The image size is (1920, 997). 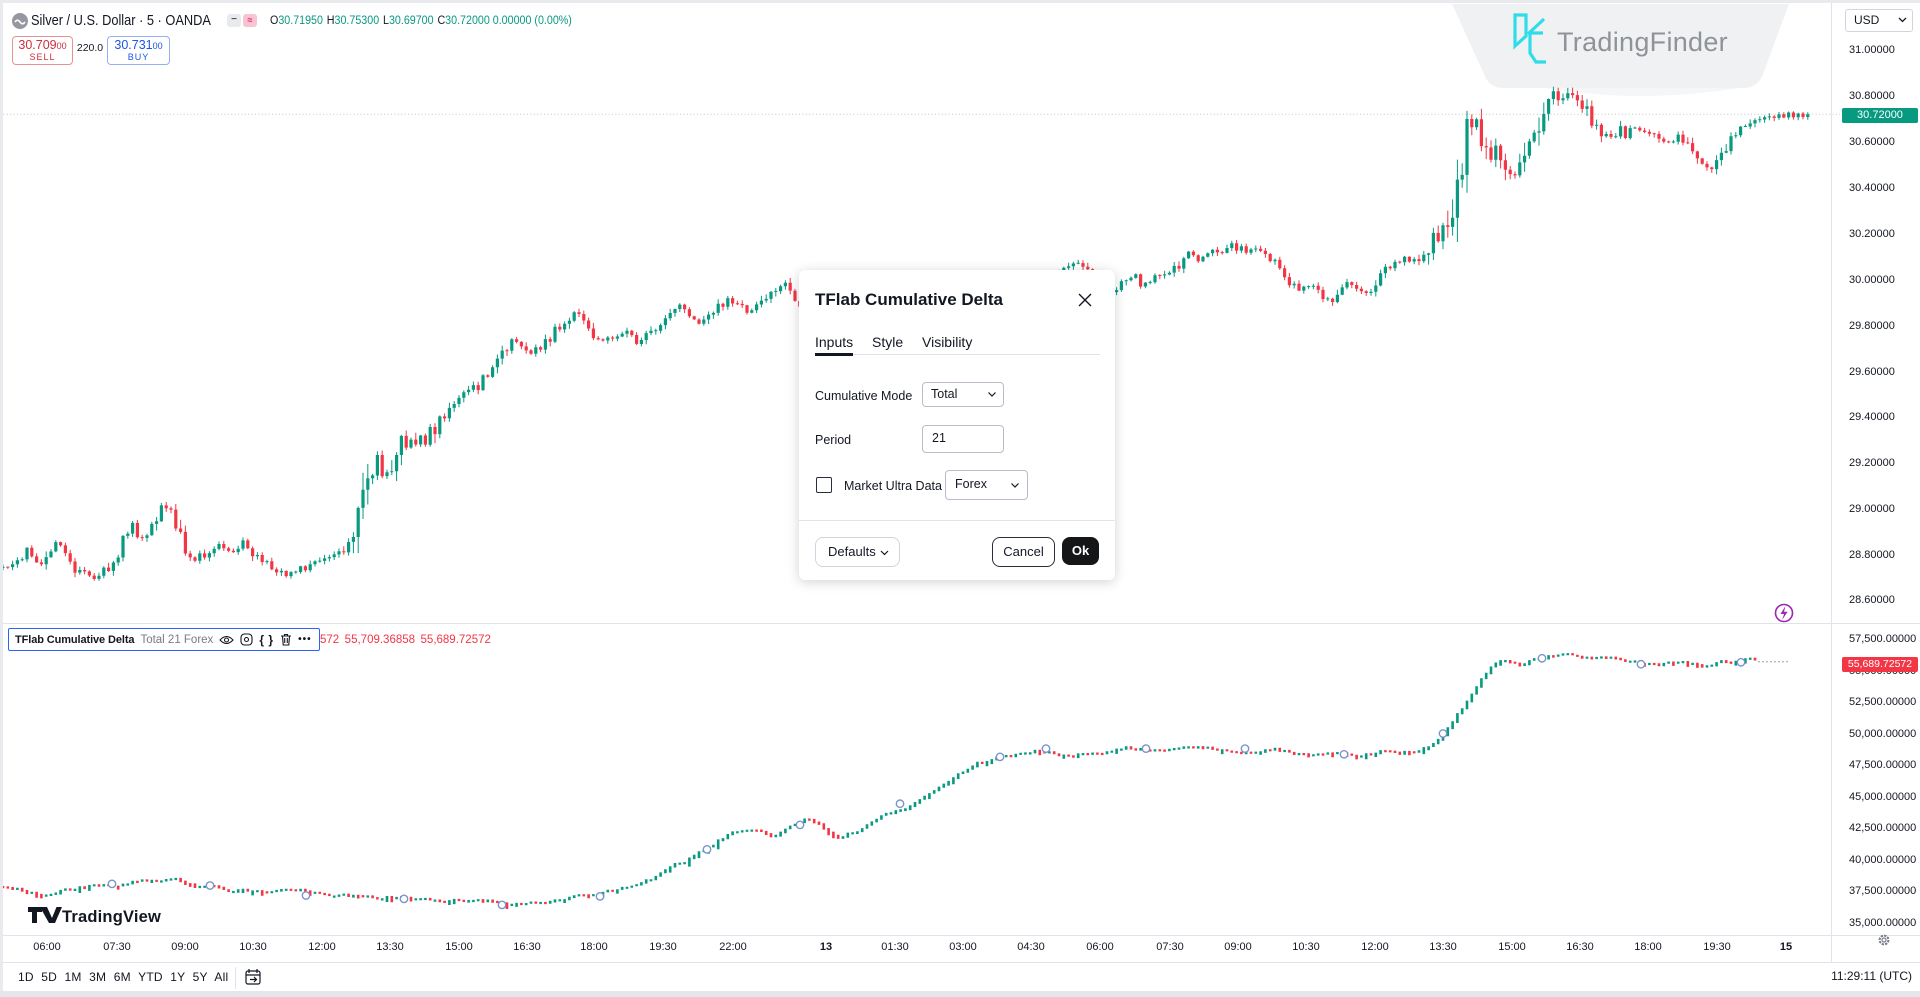 What do you see at coordinates (111, 917) in the screenshot?
I see `svg-text: TradingView` at bounding box center [111, 917].